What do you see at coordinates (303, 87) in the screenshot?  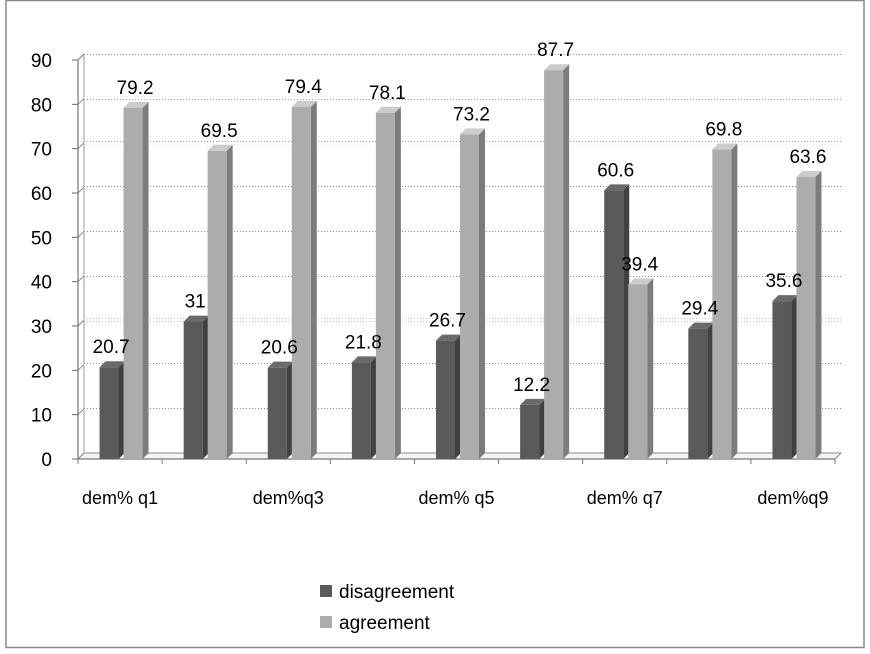 I see `data-label: 79.4` at bounding box center [303, 87].